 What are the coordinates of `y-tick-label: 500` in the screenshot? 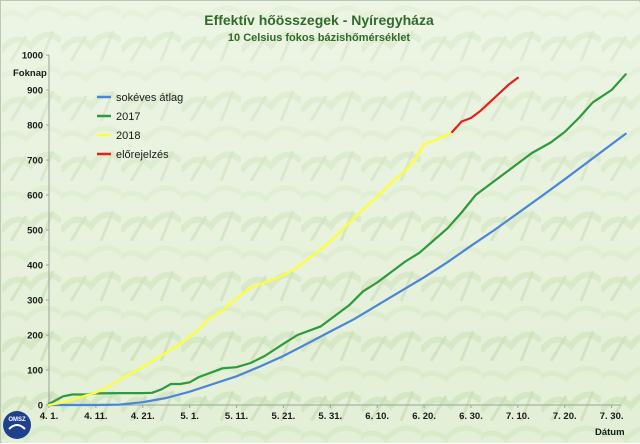 It's located at (35, 231).